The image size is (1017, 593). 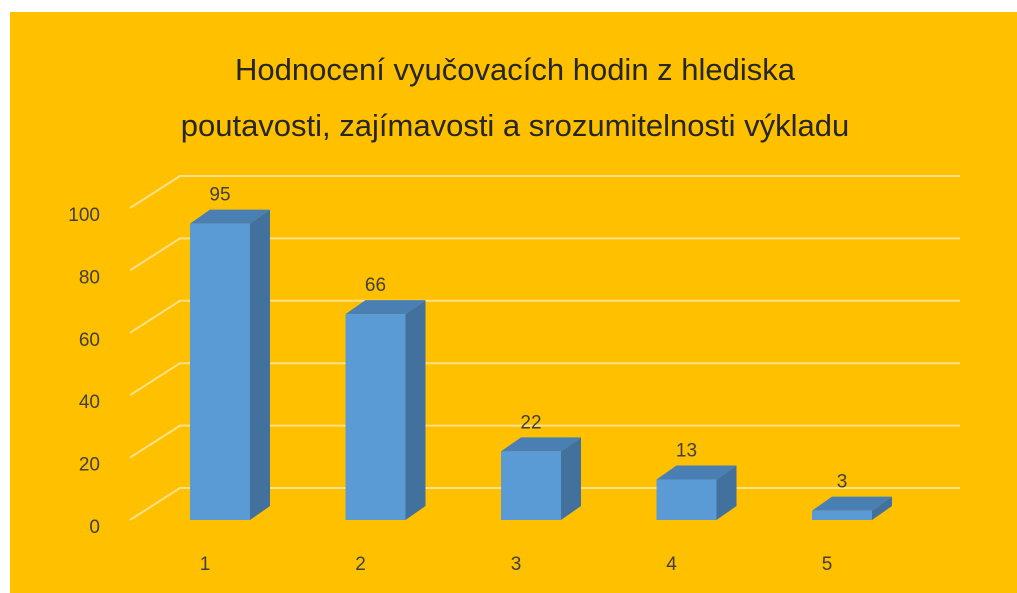 What do you see at coordinates (219, 195) in the screenshot?
I see `value-label: 95` at bounding box center [219, 195].